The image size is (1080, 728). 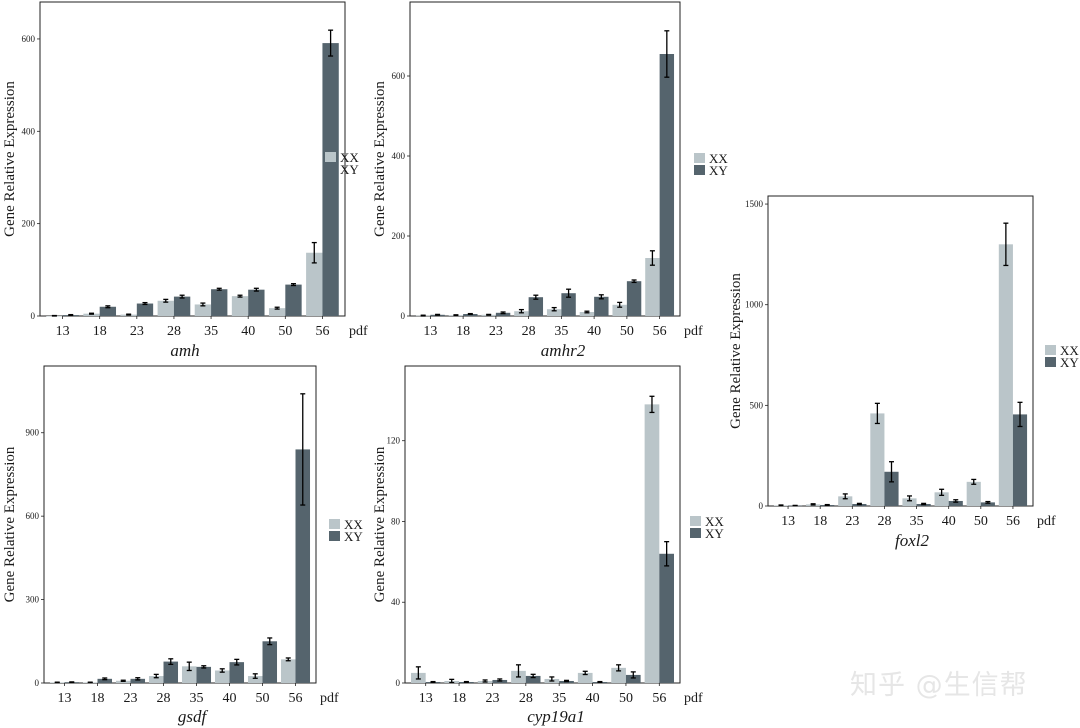 What do you see at coordinates (394, 441) in the screenshot?
I see `y-tick-label: 120` at bounding box center [394, 441].